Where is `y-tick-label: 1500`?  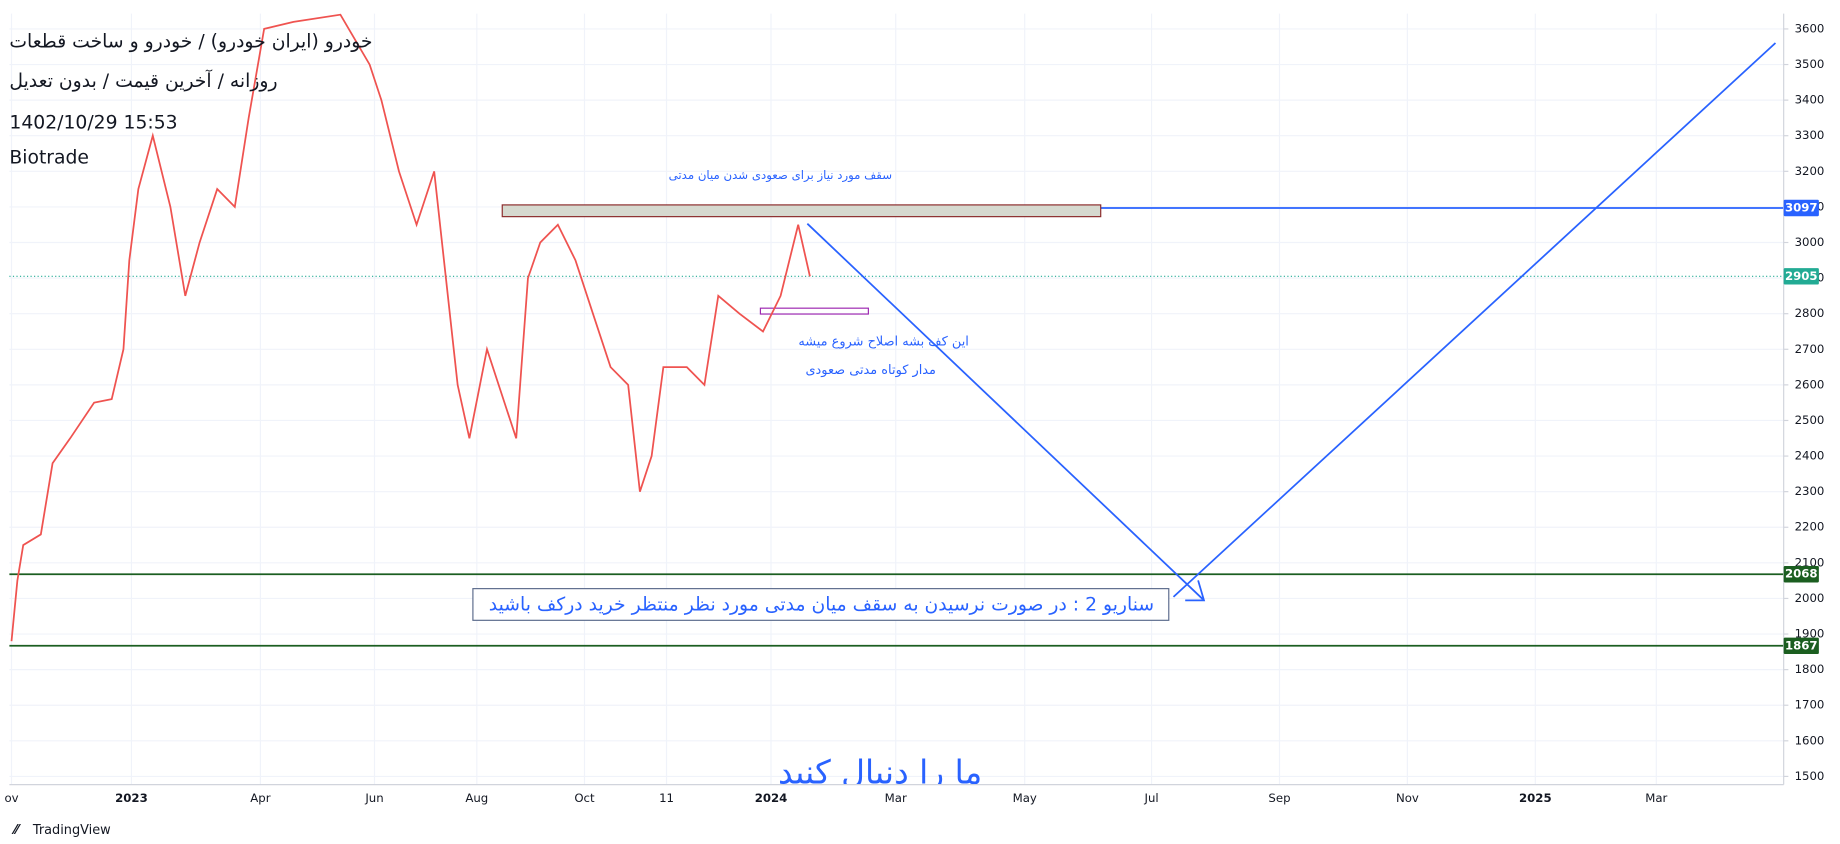
y-tick-label: 1500 is located at coordinates (1810, 776).